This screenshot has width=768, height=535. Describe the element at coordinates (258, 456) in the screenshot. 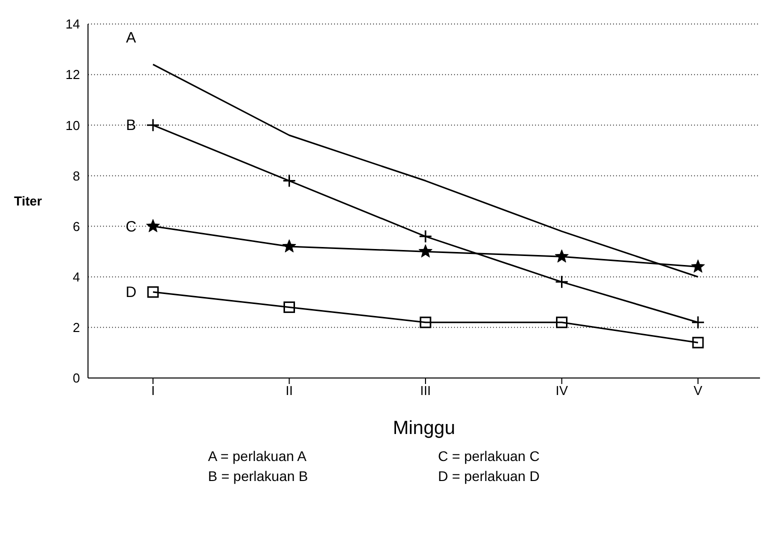

I see `text: A = perlakuan A` at that location.